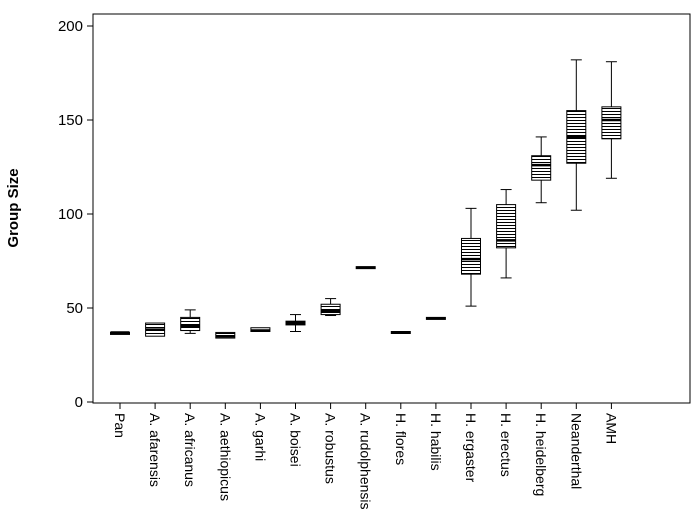 The image size is (700, 523). What do you see at coordinates (331, 448) in the screenshot?
I see `x-tick-label: A. robustus` at bounding box center [331, 448].